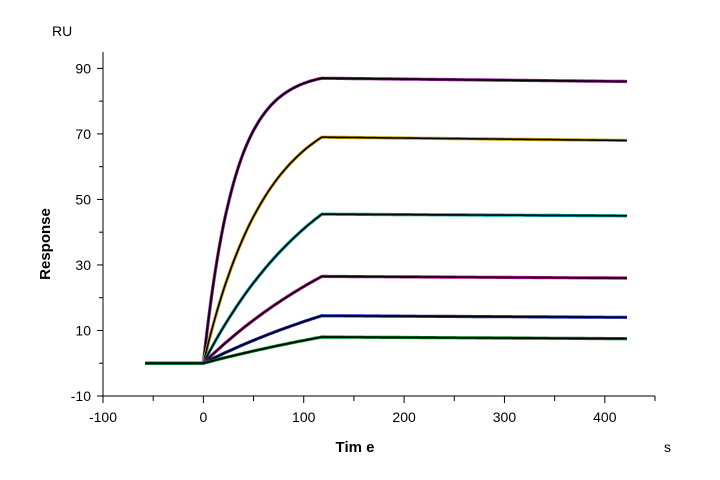  Describe the element at coordinates (103, 417) in the screenshot. I see `x-tick-label: -100` at that location.